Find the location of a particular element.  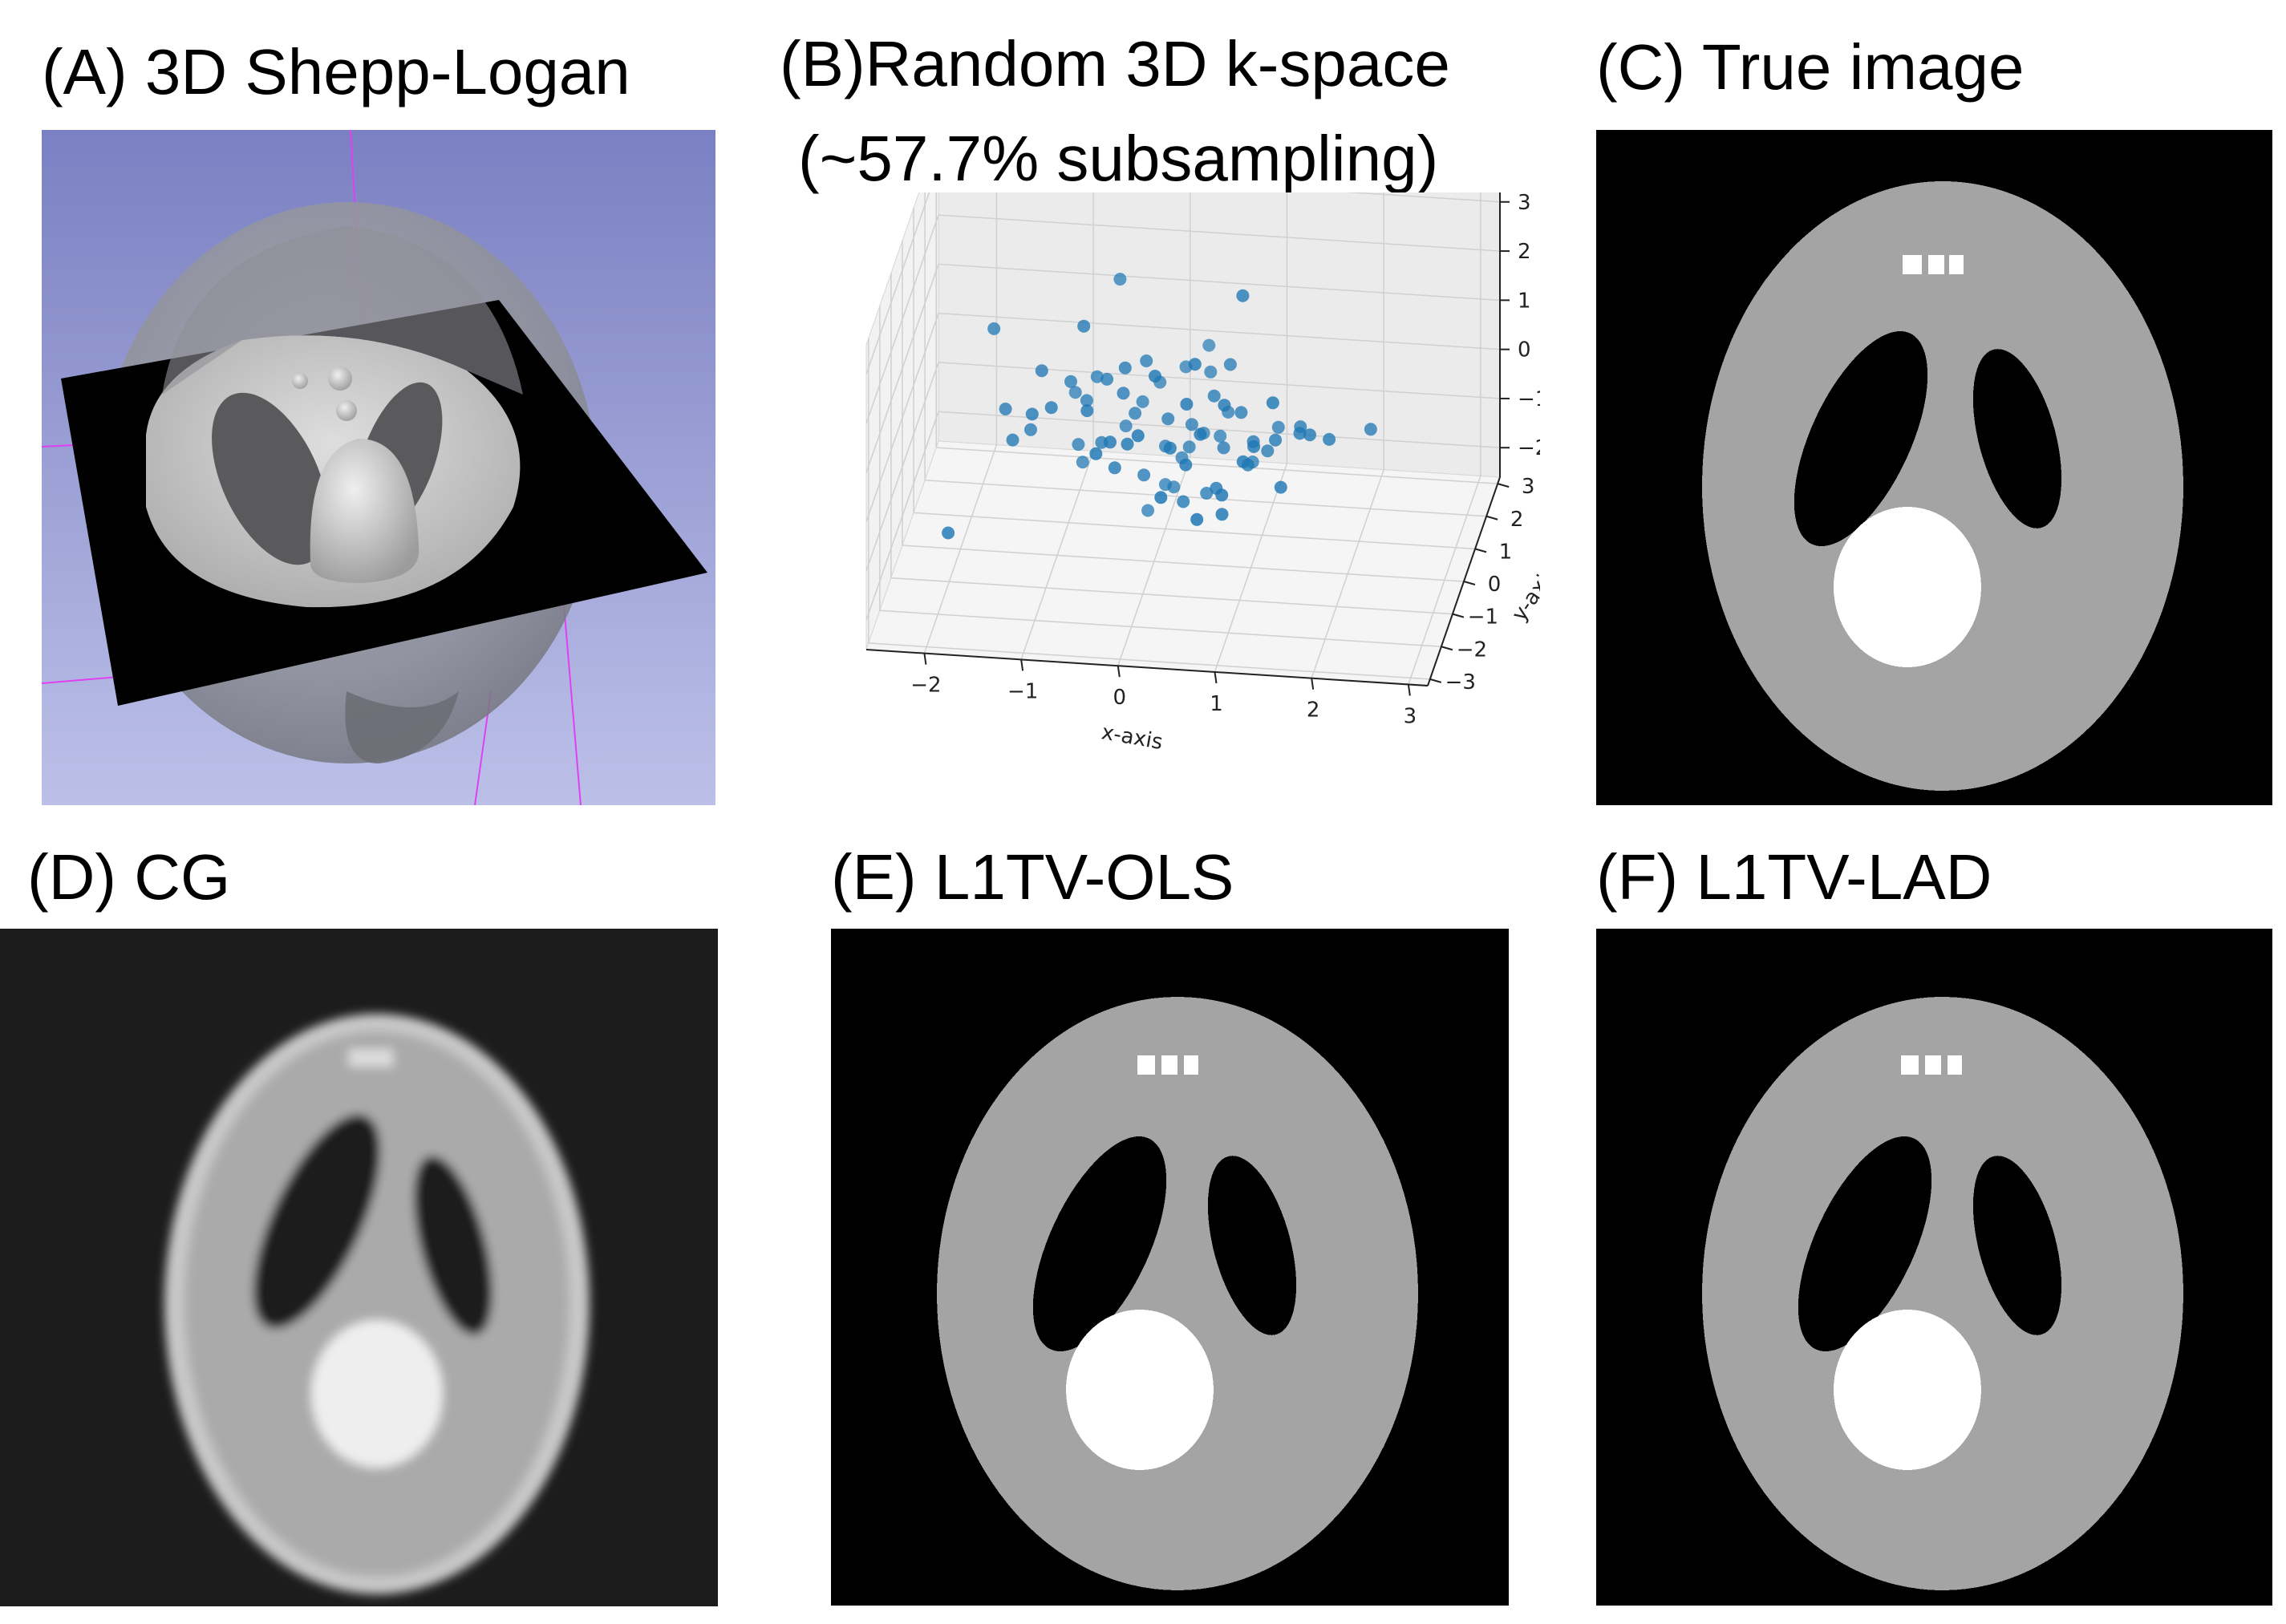

panel-f-image is located at coordinates (1934, 1267).